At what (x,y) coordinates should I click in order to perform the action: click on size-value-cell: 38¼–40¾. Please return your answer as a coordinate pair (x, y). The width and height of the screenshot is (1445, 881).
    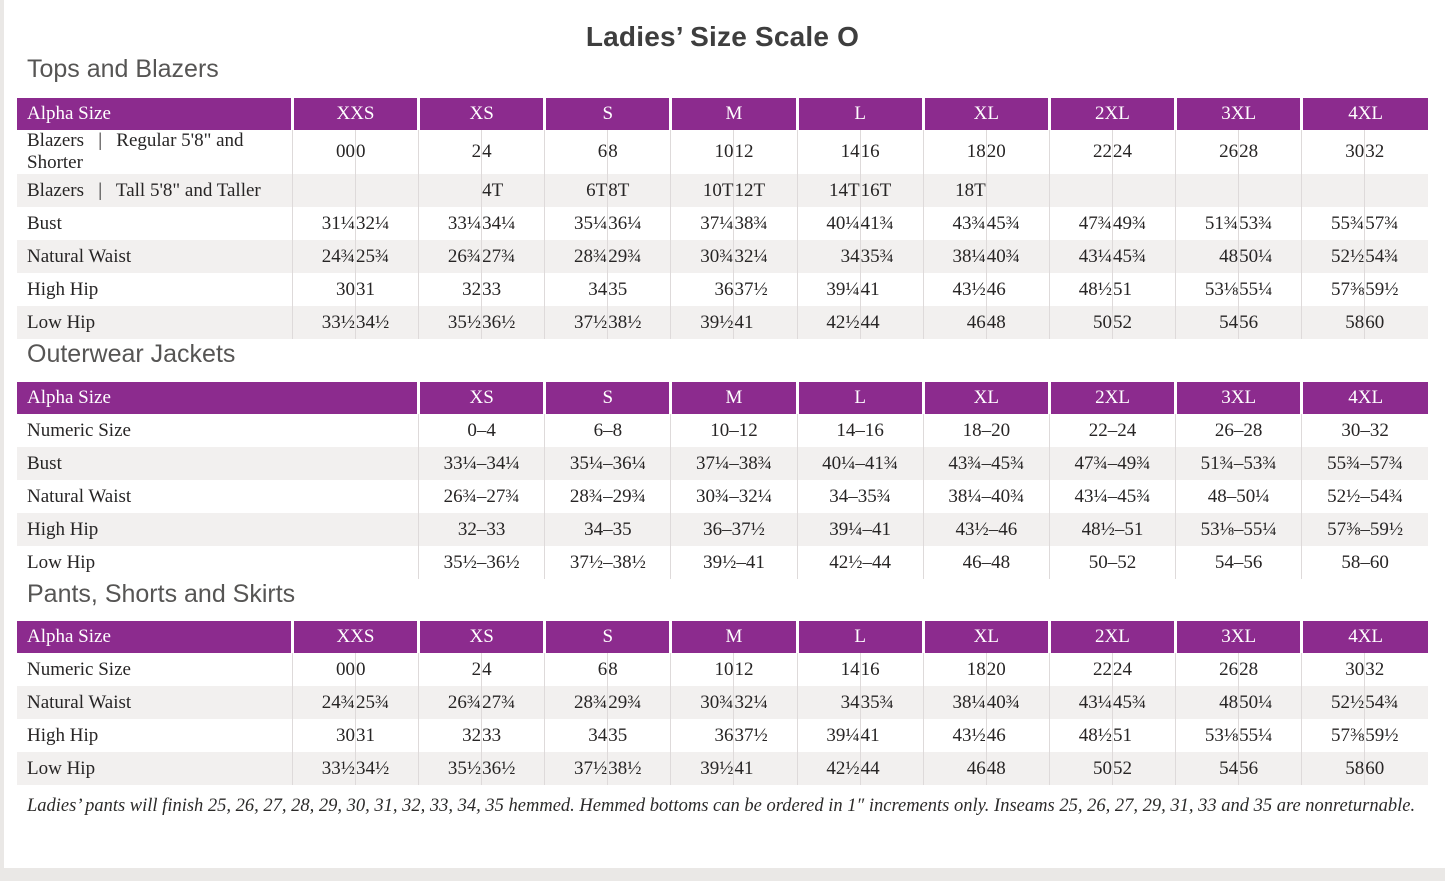
    Looking at the image, I should click on (986, 496).